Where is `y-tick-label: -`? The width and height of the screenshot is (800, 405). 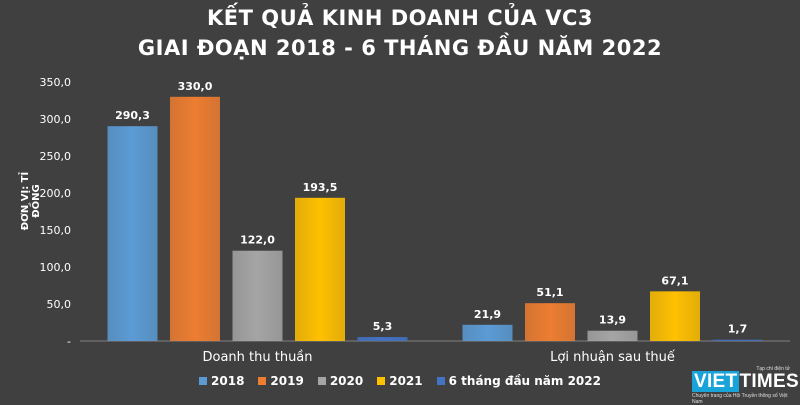
y-tick-label: - is located at coordinates (69, 341).